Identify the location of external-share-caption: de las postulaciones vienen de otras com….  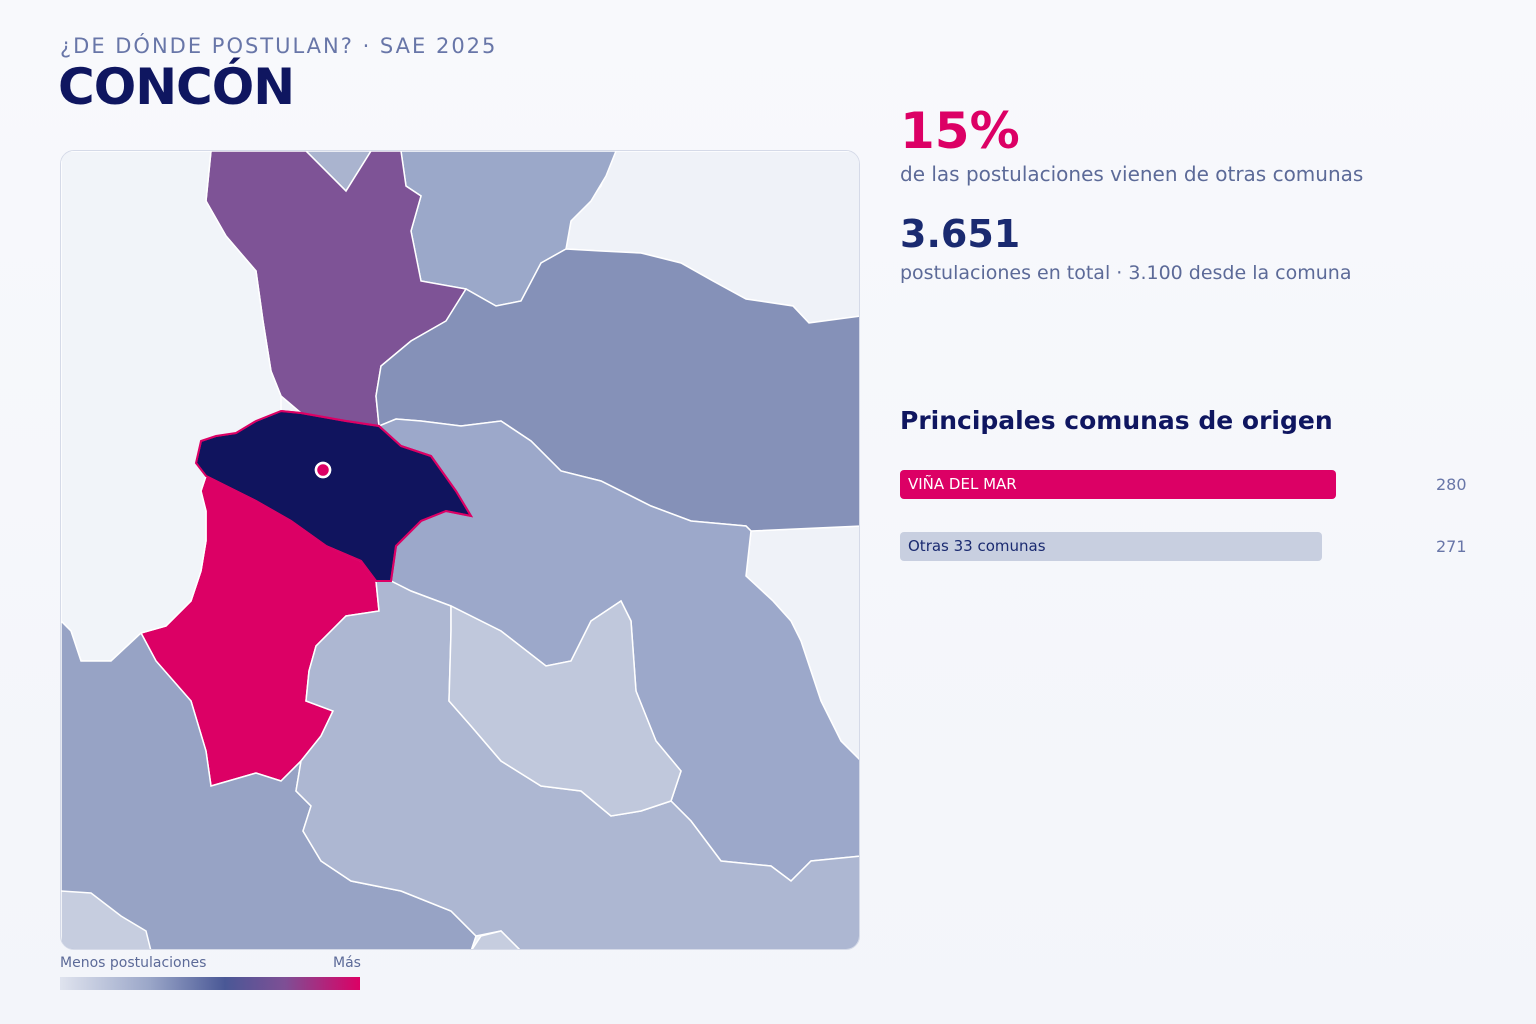
(1132, 174).